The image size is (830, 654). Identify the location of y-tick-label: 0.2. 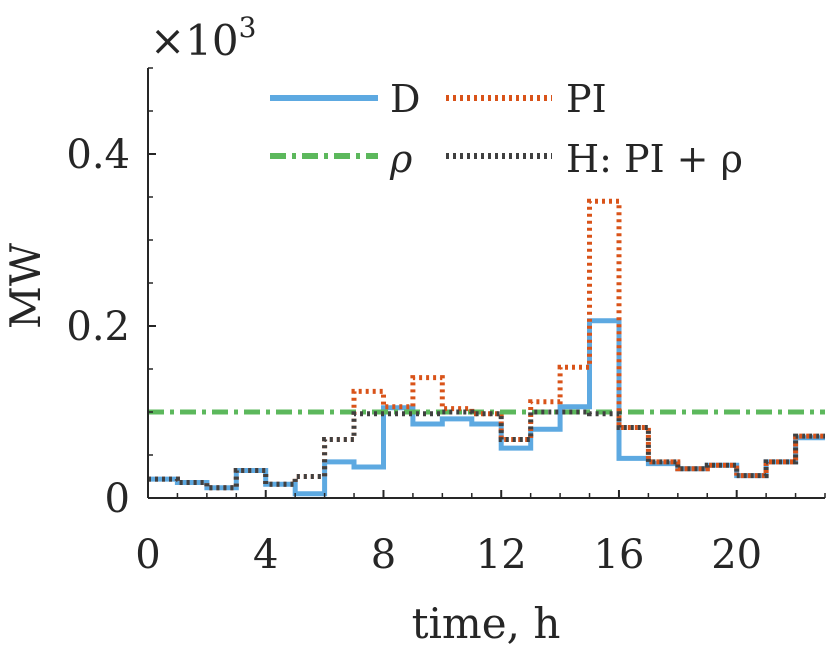
(98, 327).